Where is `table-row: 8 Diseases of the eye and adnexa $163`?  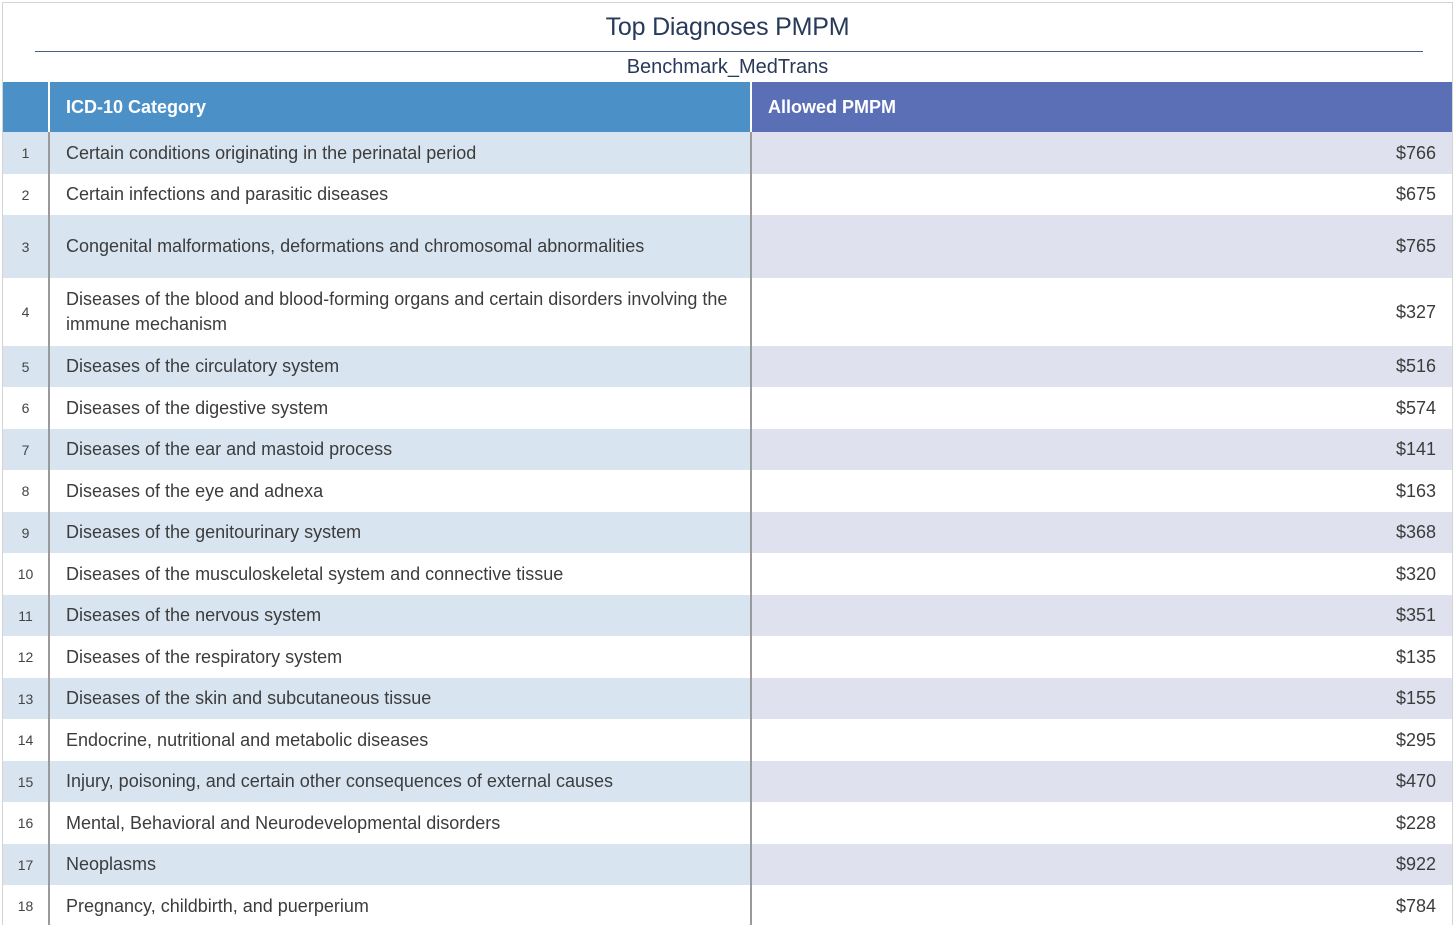 table-row: 8 Diseases of the eye and adnexa $163 is located at coordinates (727, 491).